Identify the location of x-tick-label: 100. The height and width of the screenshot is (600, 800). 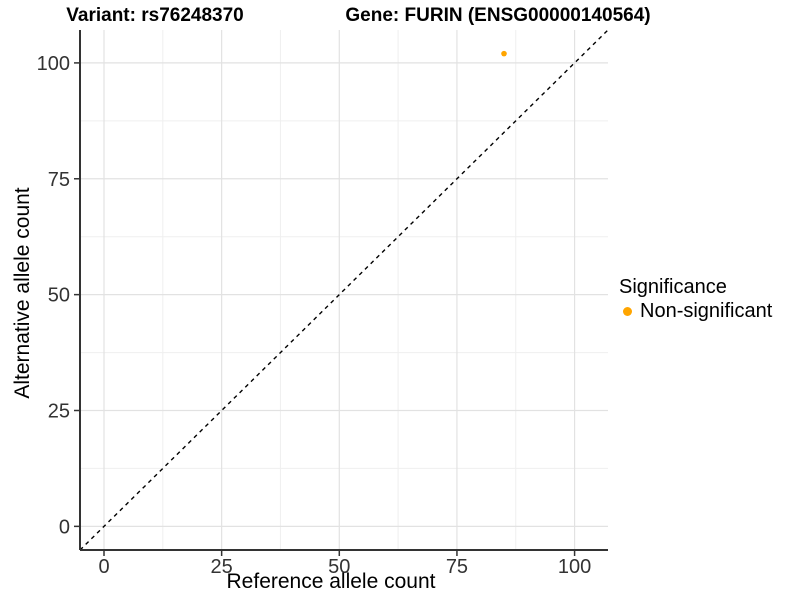
(574, 567).